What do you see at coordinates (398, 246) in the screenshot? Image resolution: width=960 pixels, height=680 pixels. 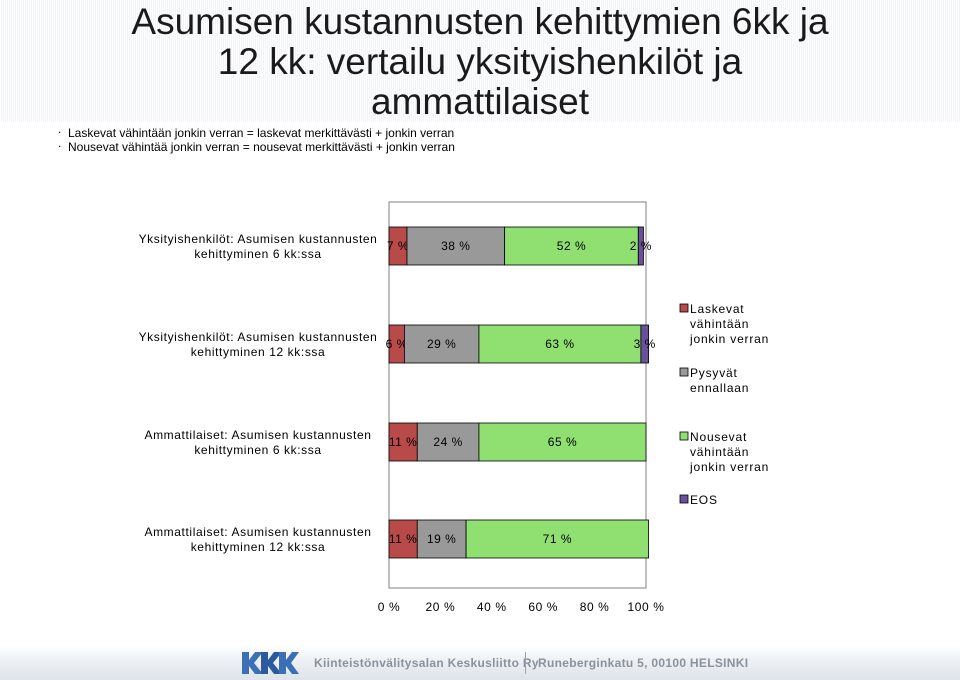 I see `data-label: 7 %` at bounding box center [398, 246].